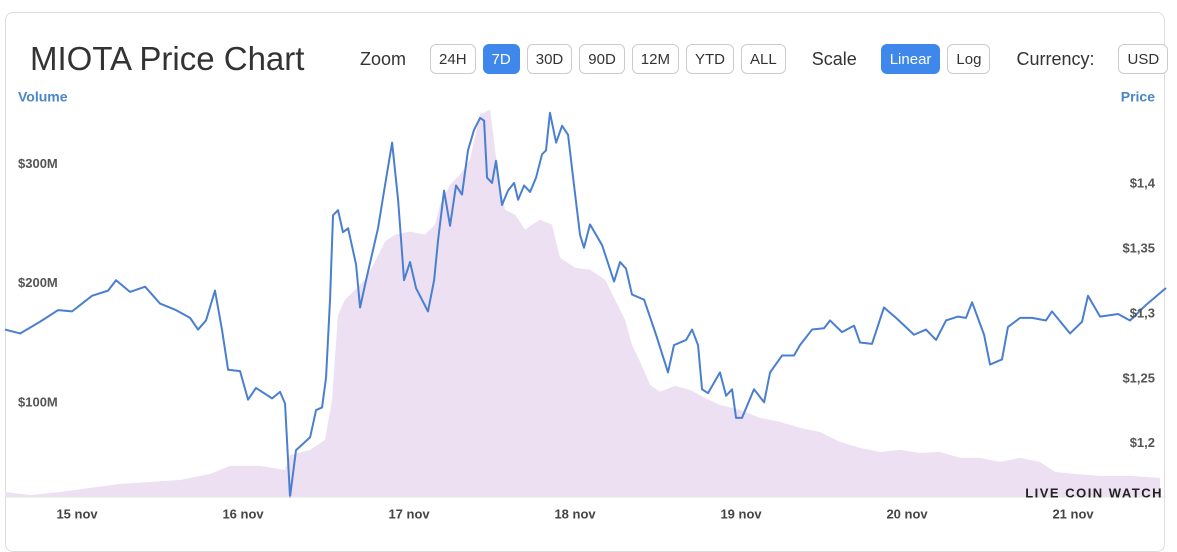  What do you see at coordinates (38, 163) in the screenshot?
I see `y-tick-label: $300M` at bounding box center [38, 163].